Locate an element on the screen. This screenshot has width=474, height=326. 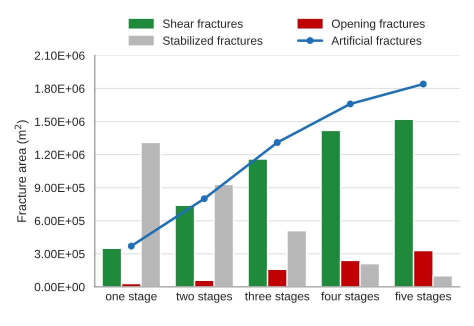
y-tick-label: 3.00E+05 is located at coordinates (59, 254).